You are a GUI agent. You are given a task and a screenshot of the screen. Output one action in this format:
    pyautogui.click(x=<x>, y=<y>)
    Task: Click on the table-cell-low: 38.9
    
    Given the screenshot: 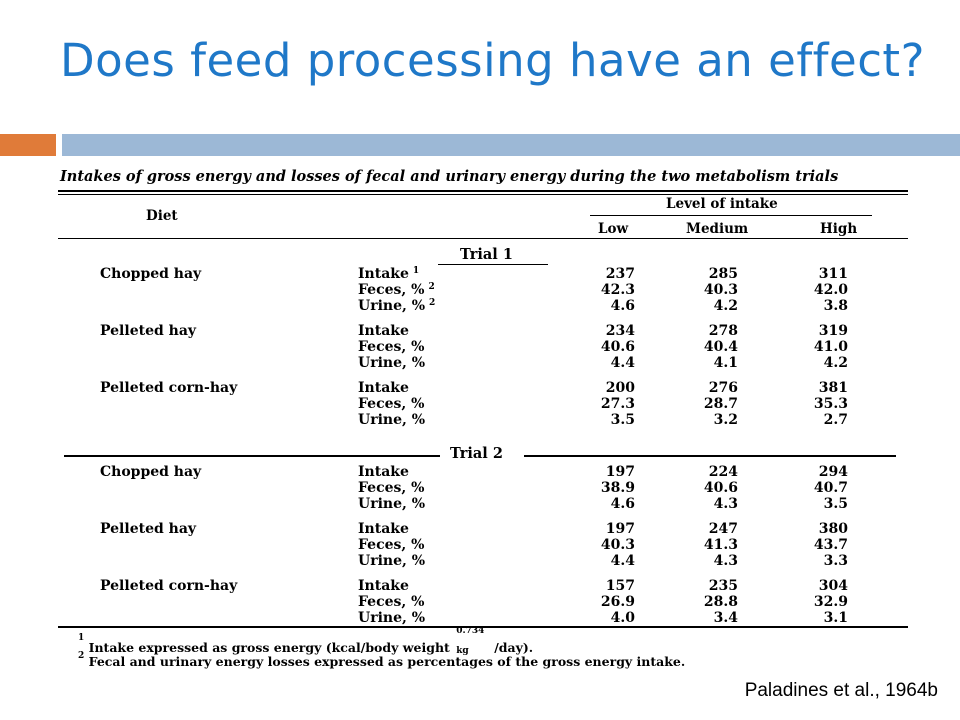 What is the action you would take?
    pyautogui.click(x=617, y=488)
    